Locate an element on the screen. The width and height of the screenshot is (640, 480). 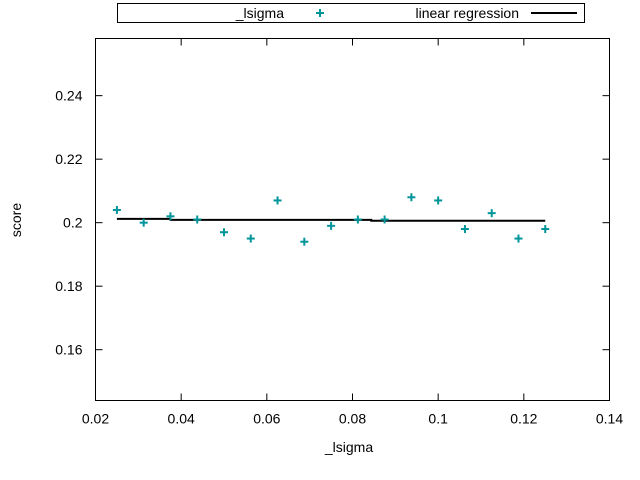
x-axis-label: _lsigma is located at coordinates (348, 447).